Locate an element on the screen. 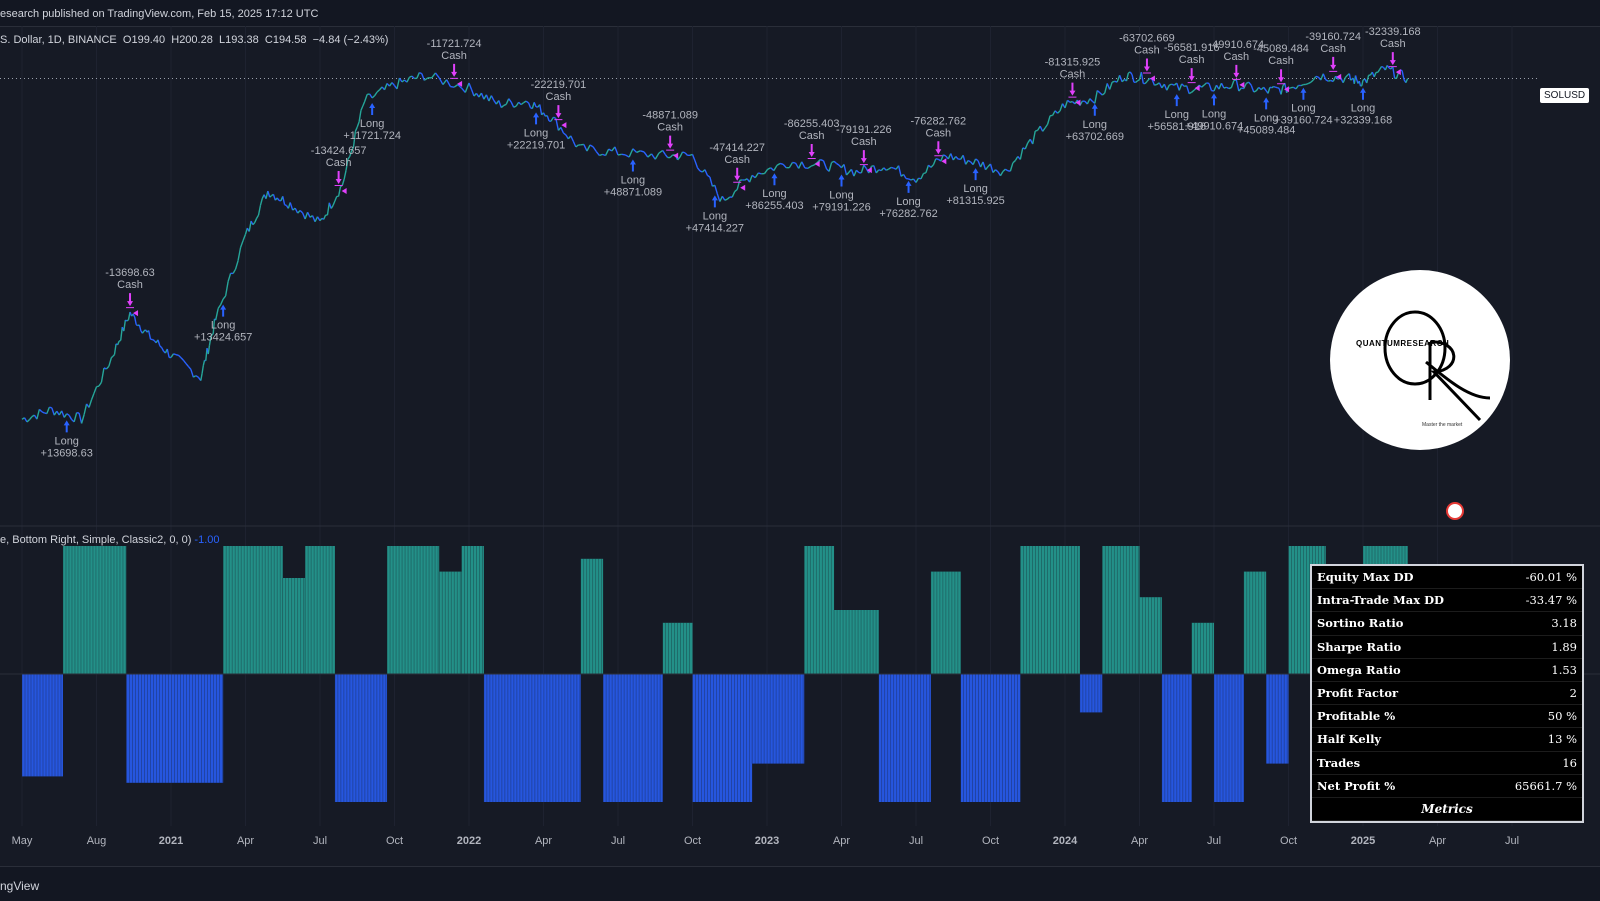 The width and height of the screenshot is (1600, 901). metrics-caption: Metrics is located at coordinates (1447, 808).